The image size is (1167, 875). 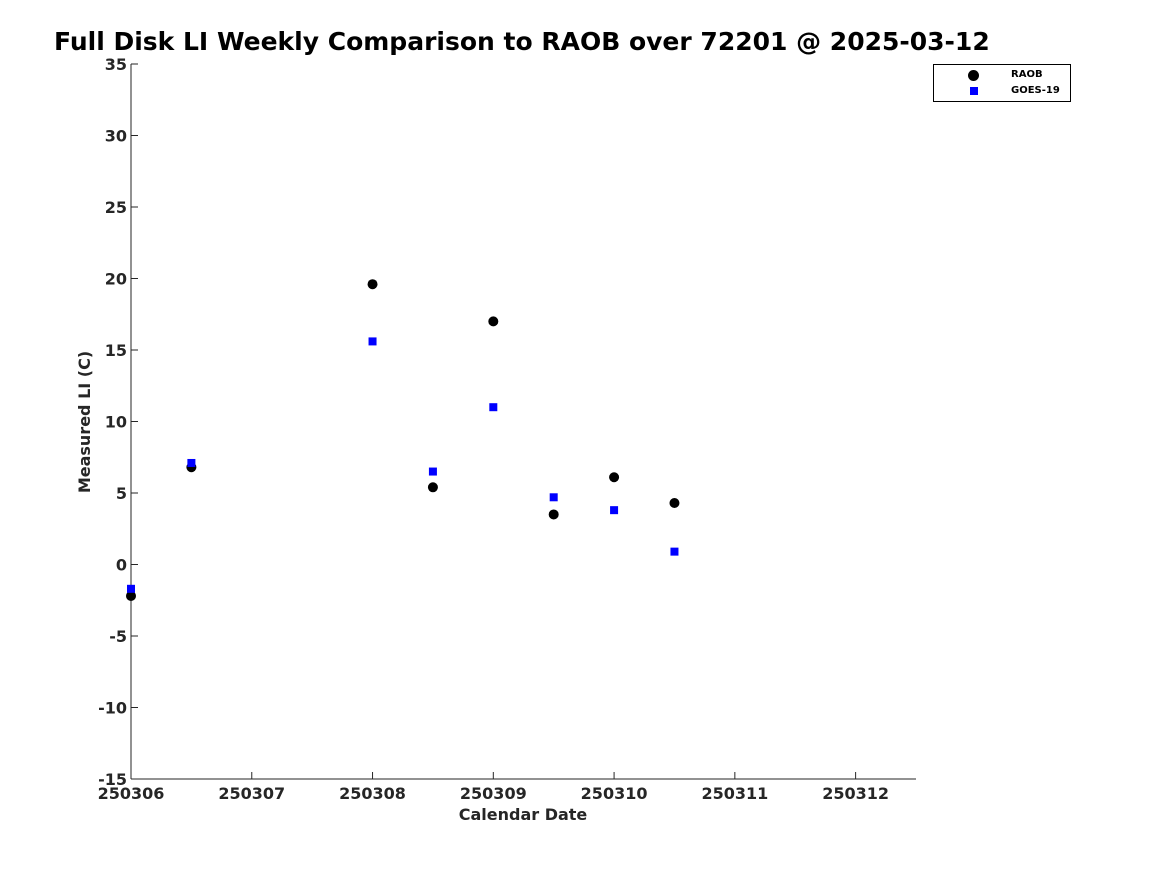 What do you see at coordinates (734, 793) in the screenshot?
I see `x-tick-label: 250311` at bounding box center [734, 793].